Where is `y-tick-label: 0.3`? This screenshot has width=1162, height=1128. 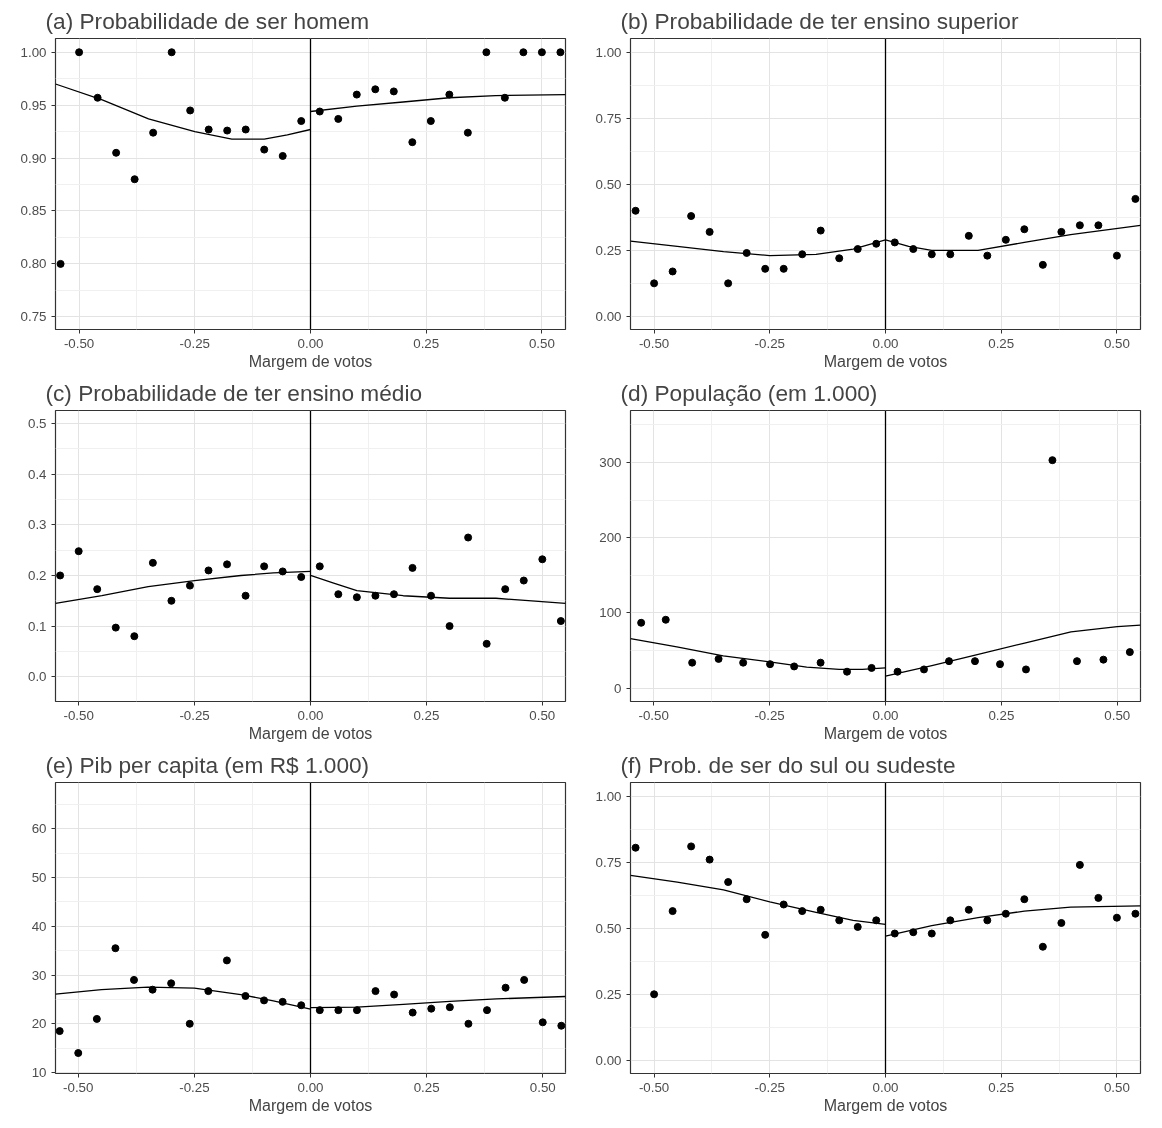 y-tick-label: 0.3 is located at coordinates (37, 525).